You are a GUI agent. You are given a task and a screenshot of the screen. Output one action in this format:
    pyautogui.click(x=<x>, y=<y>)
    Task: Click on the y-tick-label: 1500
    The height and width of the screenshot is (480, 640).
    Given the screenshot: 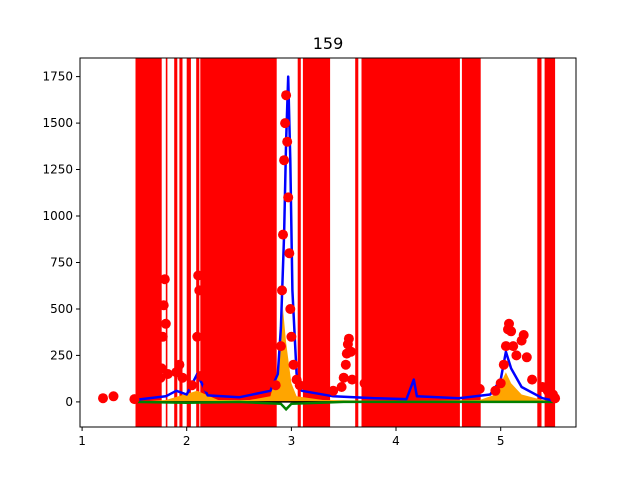 What is the action you would take?
    pyautogui.click(x=57, y=123)
    